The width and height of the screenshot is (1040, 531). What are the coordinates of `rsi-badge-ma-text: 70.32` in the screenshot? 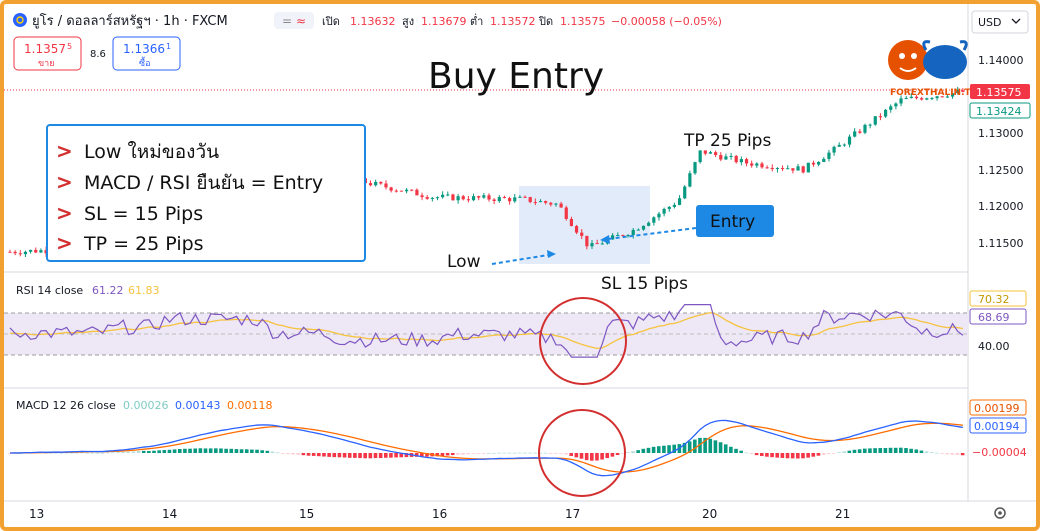 It's located at (994, 299).